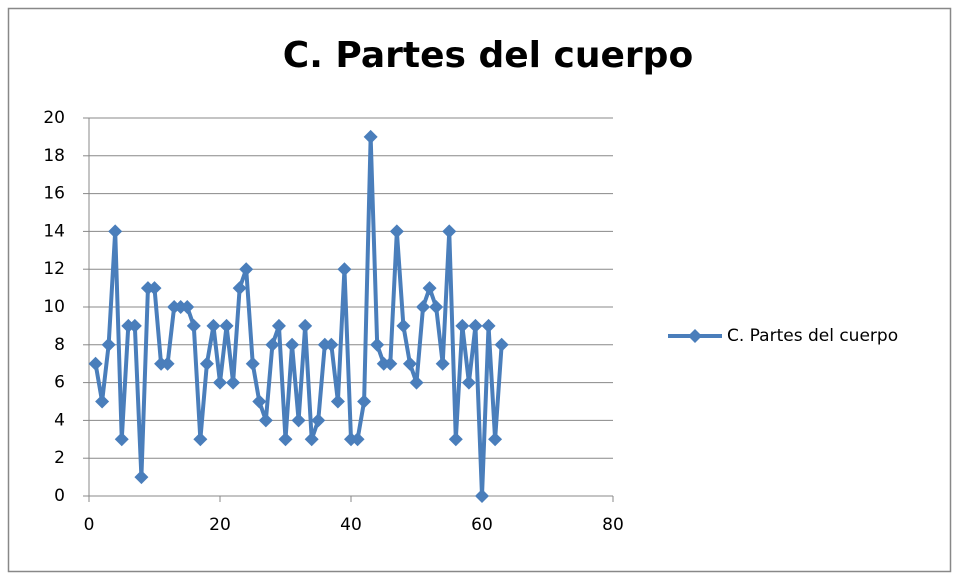  I want to click on y-tick-label: 4, so click(59, 420).